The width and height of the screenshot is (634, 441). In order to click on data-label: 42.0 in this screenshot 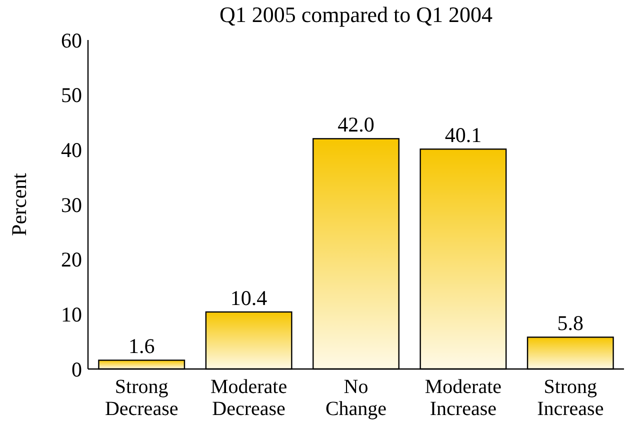, I will do `click(356, 124)`.